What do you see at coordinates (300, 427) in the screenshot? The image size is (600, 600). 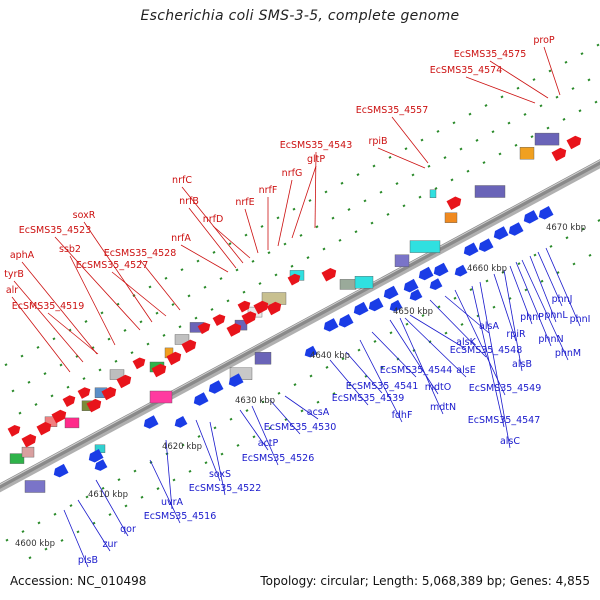 I see `gene-label: EcSMS35_4530` at bounding box center [300, 427].